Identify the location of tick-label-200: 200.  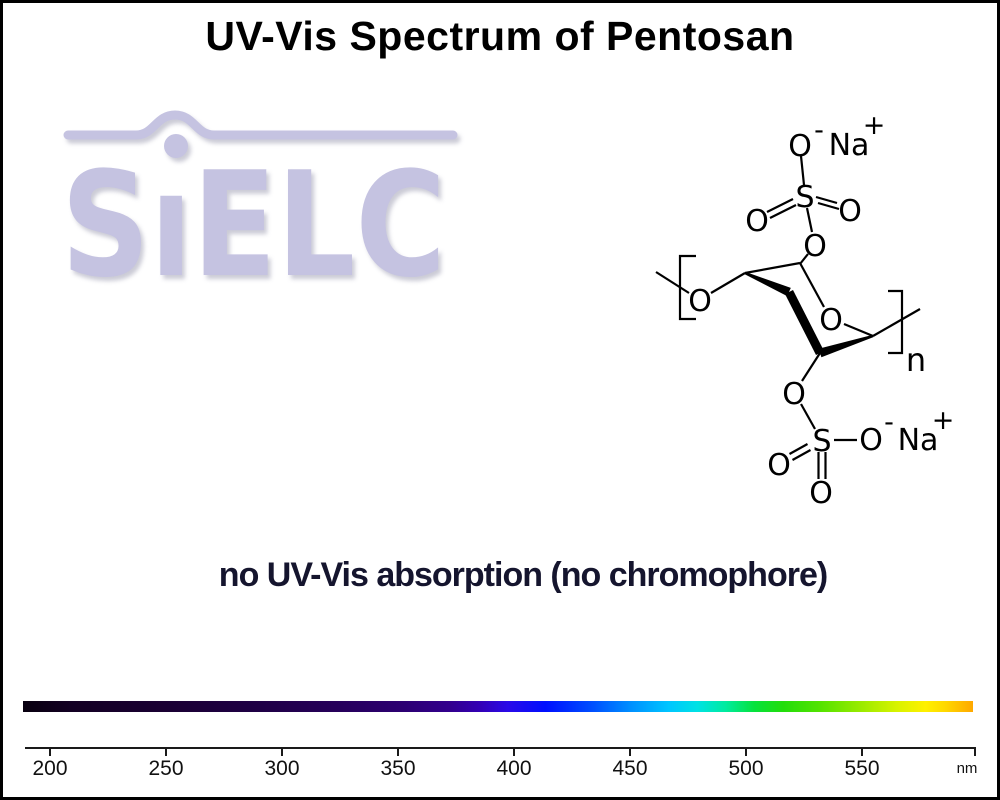
(50, 768).